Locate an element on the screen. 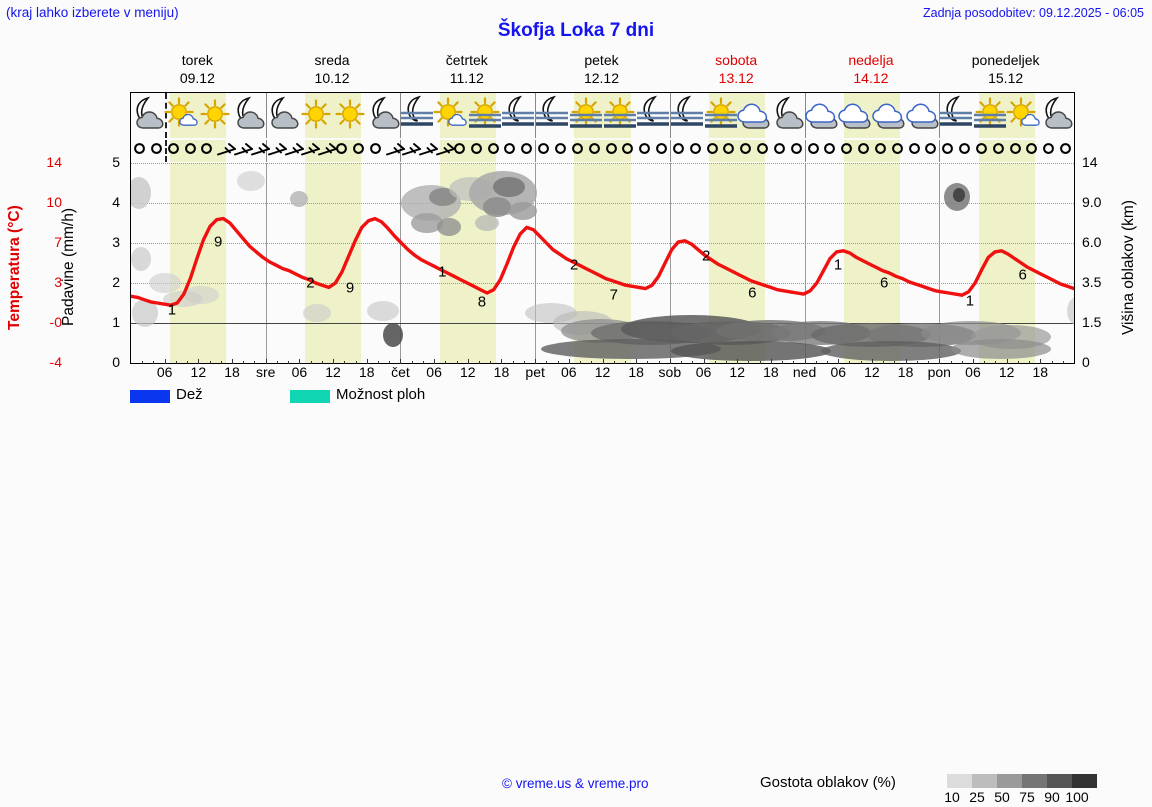 The height and width of the screenshot is (807, 1152). precipitation-tick-label: 3 is located at coordinates (116, 242).